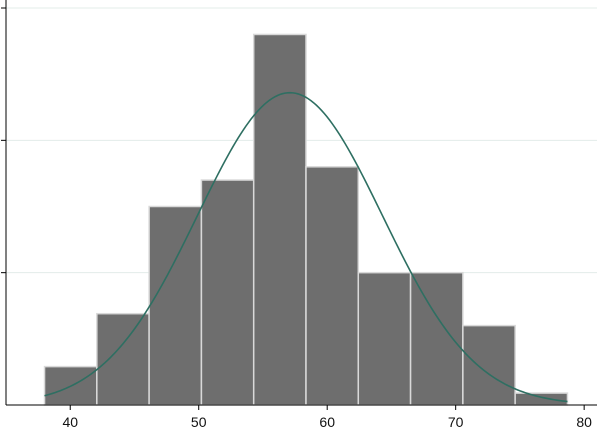  Describe the element at coordinates (584, 422) in the screenshot. I see `x-tick-label-4: 80` at that location.